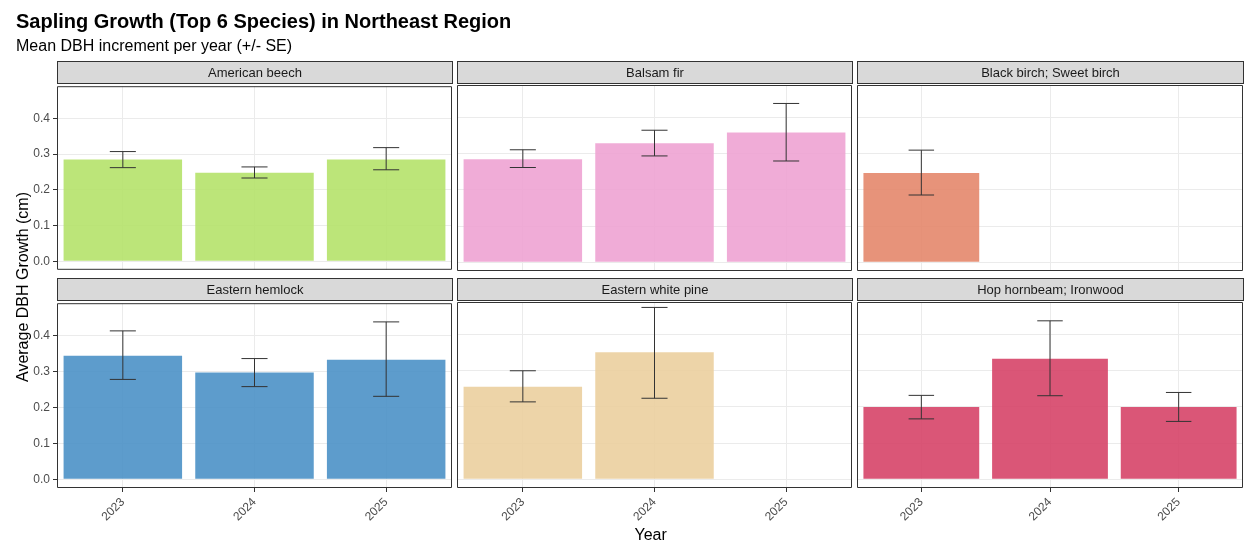  I want to click on chart-title: Eastern white pine, so click(655, 289).